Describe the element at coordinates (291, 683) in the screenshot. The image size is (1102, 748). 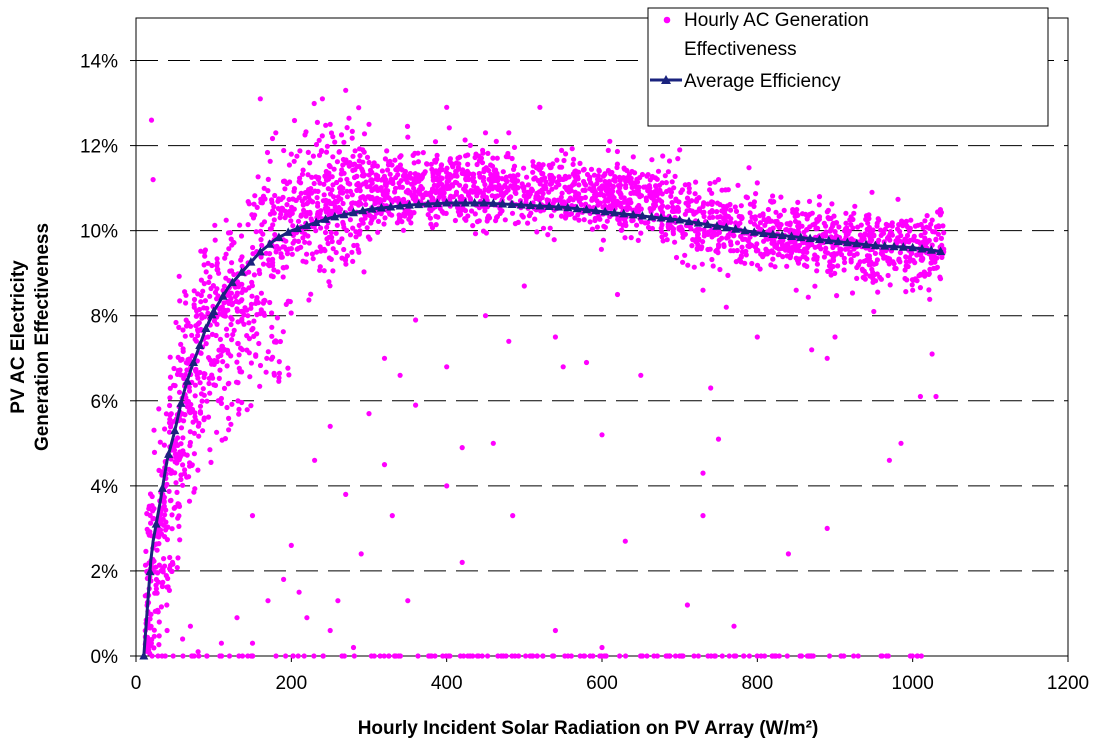
I see `x-tick-label: 200` at that location.